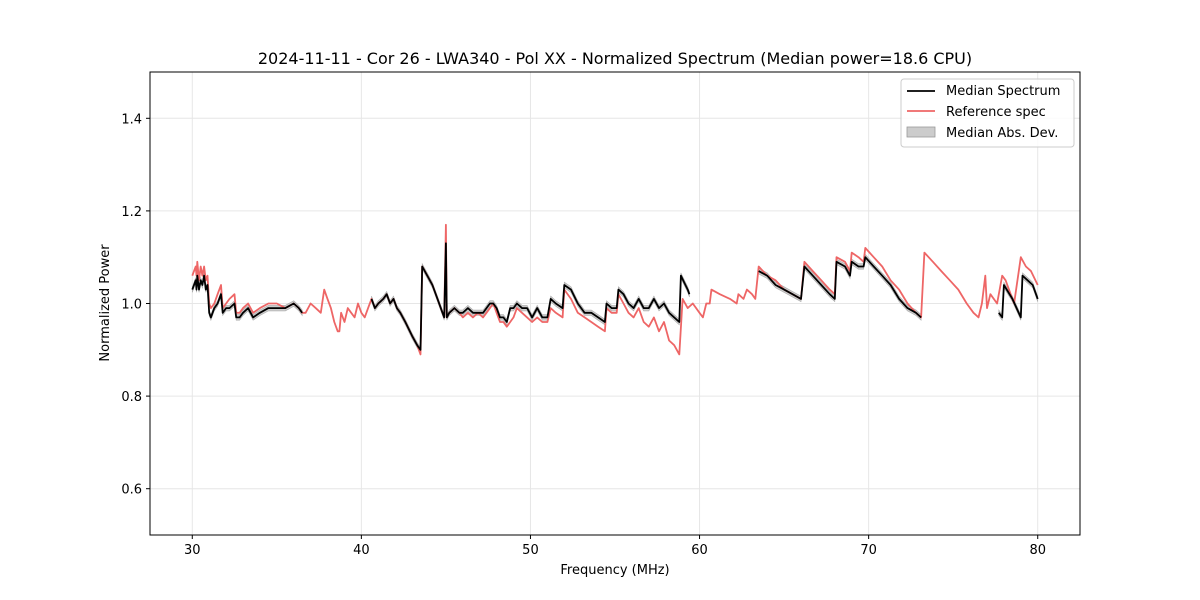  Describe the element at coordinates (361, 550) in the screenshot. I see `x-tick-label: 40` at that location.